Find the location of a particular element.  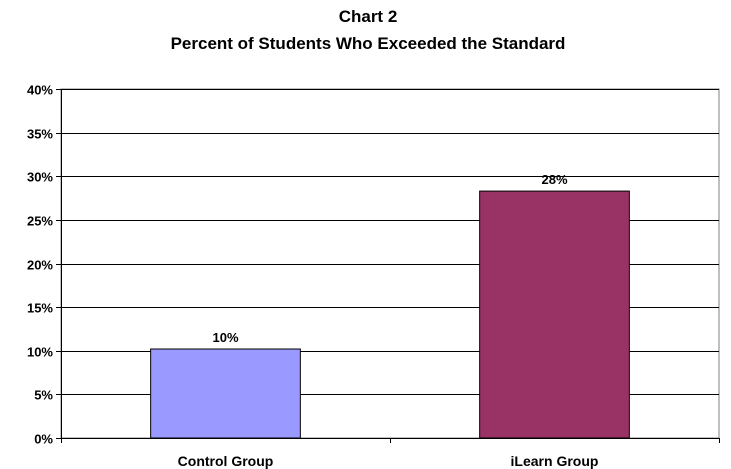

data-label: 28% is located at coordinates (554, 179).